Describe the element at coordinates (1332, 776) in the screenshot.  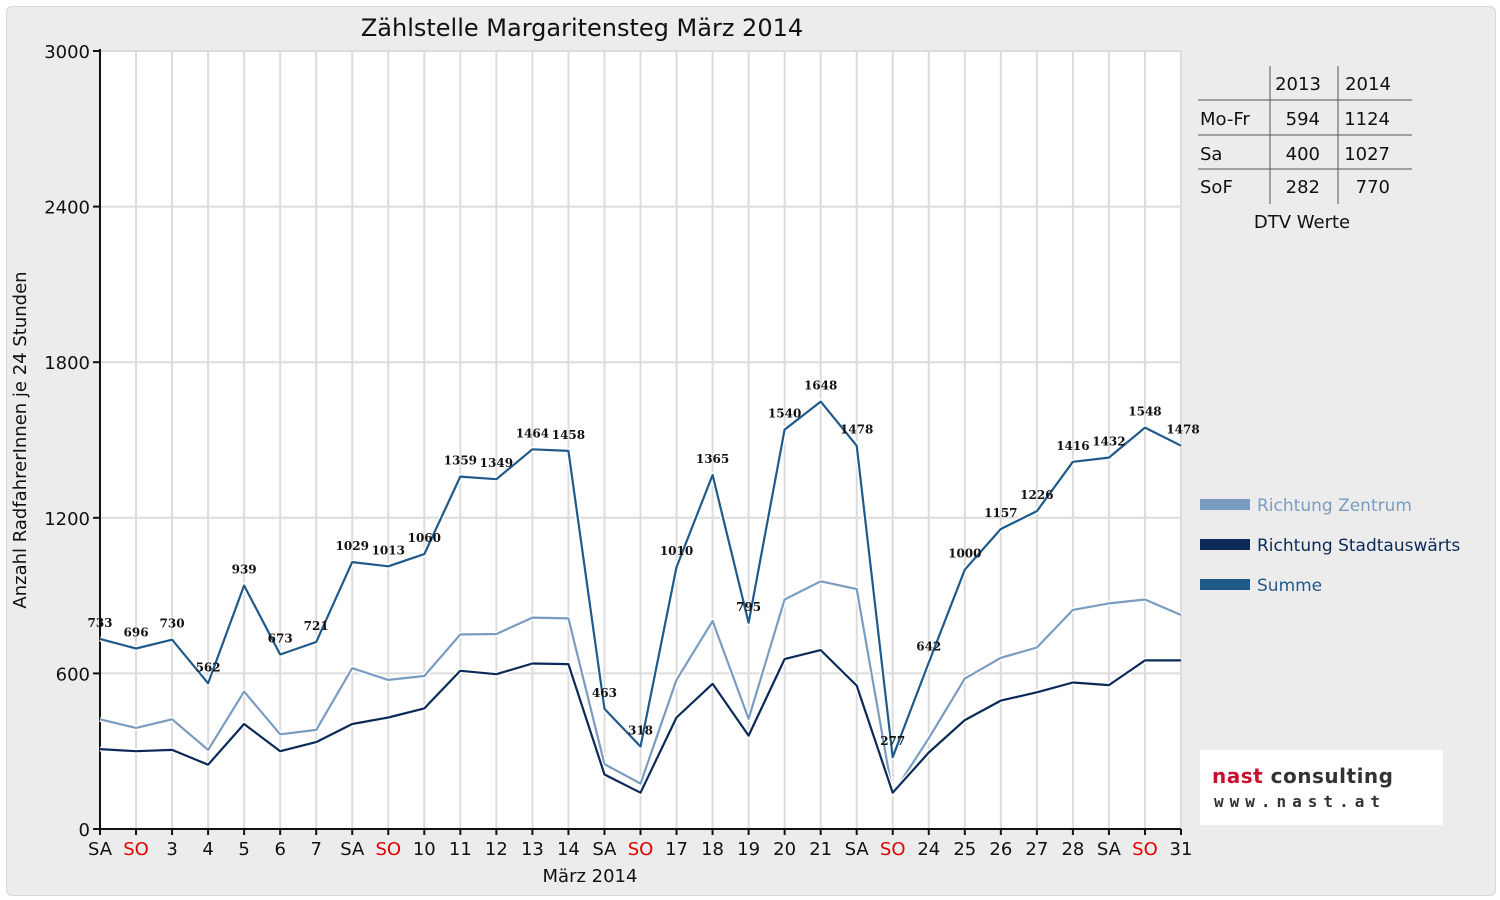
I see `logo-brand-part2: consulting` at that location.